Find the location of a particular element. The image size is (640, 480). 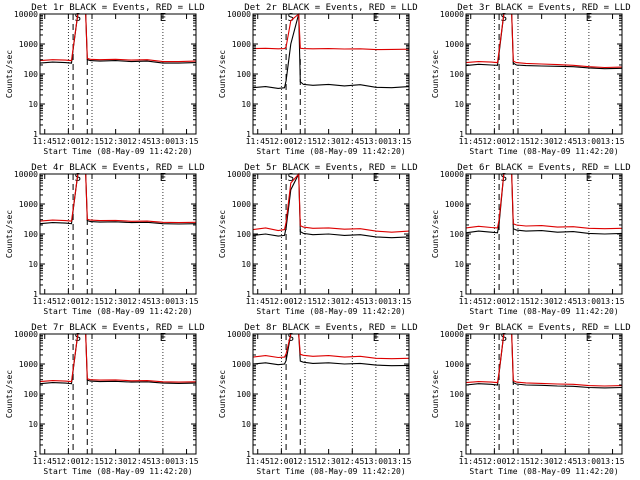

panel-title: Det 3r BLACK = Events, RED = LLD is located at coordinates (543, 8).